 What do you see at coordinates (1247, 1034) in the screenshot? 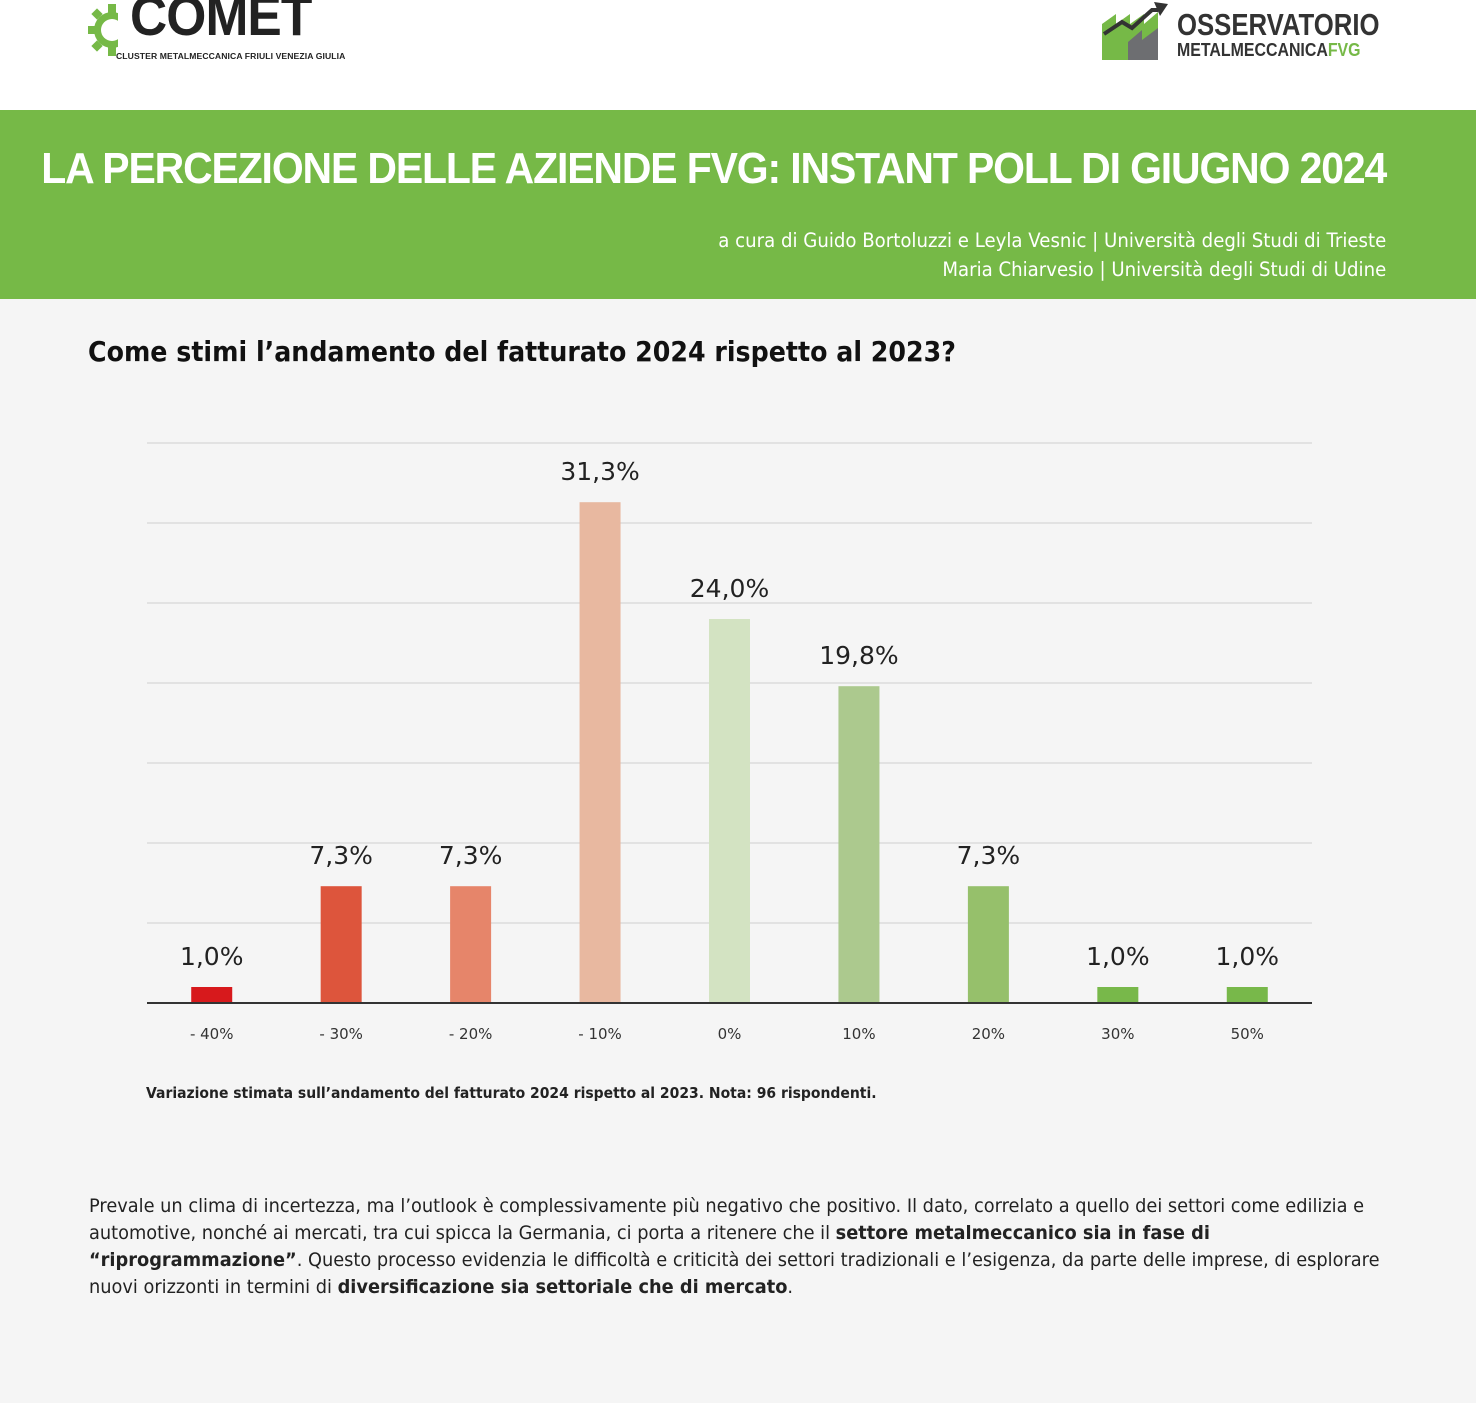
I see `x-tick-label: 50%` at bounding box center [1247, 1034].